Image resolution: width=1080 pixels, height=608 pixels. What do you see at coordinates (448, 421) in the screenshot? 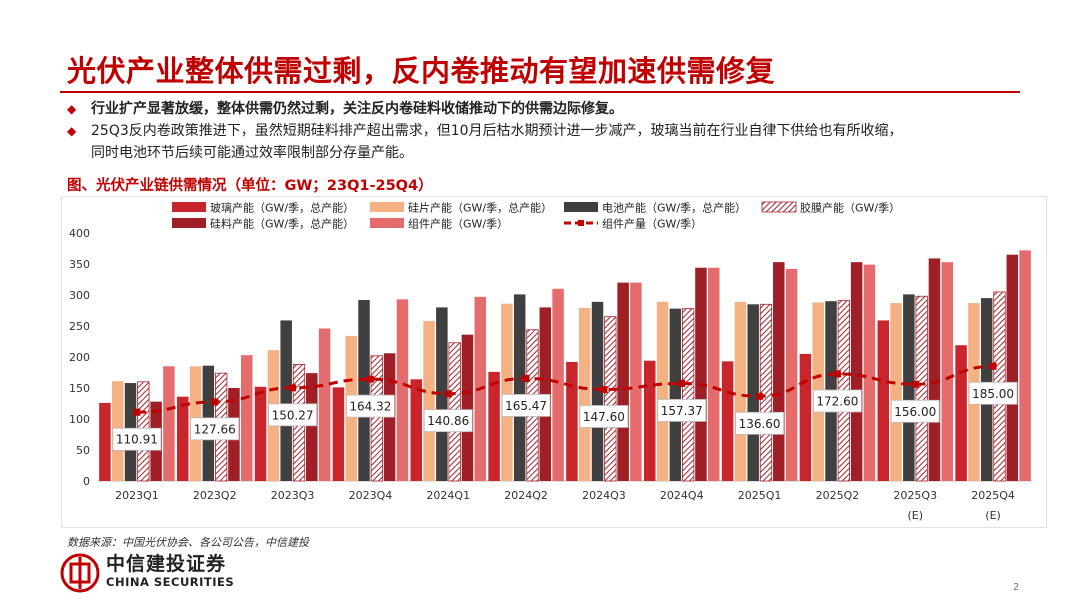
I see `data-label: 140.86` at bounding box center [448, 421].